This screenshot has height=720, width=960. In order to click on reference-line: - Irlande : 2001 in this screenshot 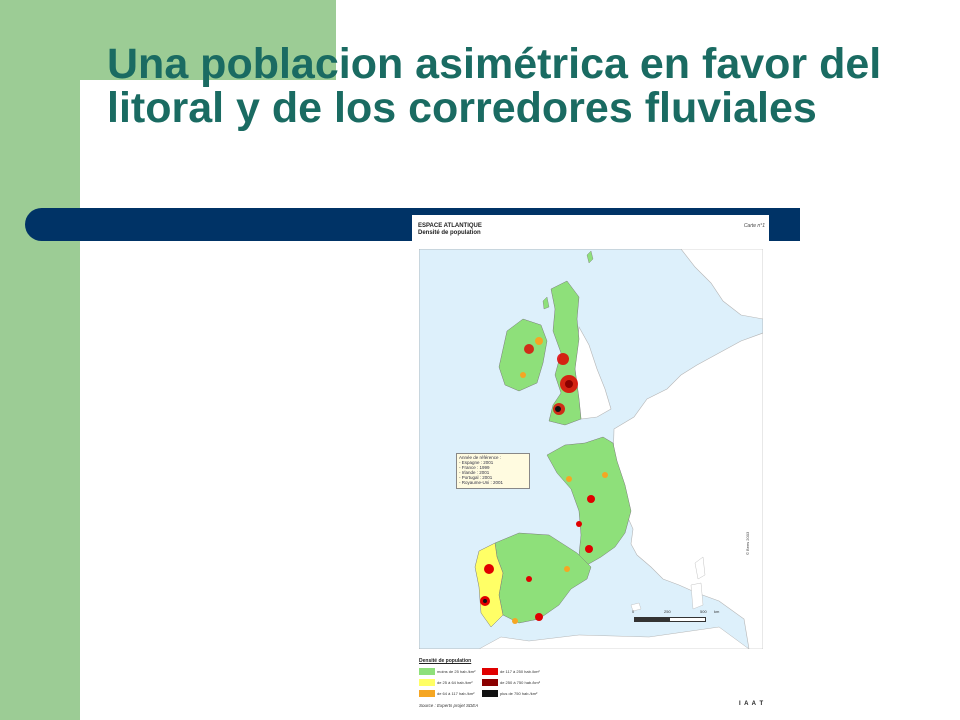, I will do `click(474, 472)`.